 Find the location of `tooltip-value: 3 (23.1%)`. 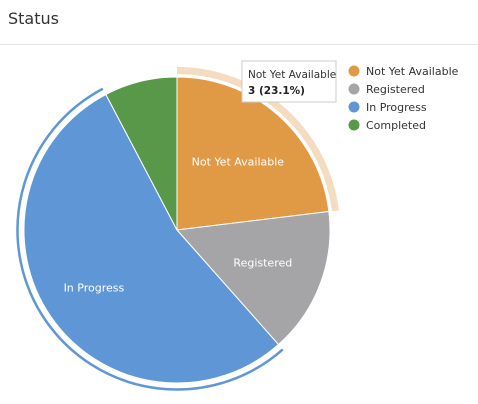

tooltip-value: 3 (23.1%) is located at coordinates (276, 91).